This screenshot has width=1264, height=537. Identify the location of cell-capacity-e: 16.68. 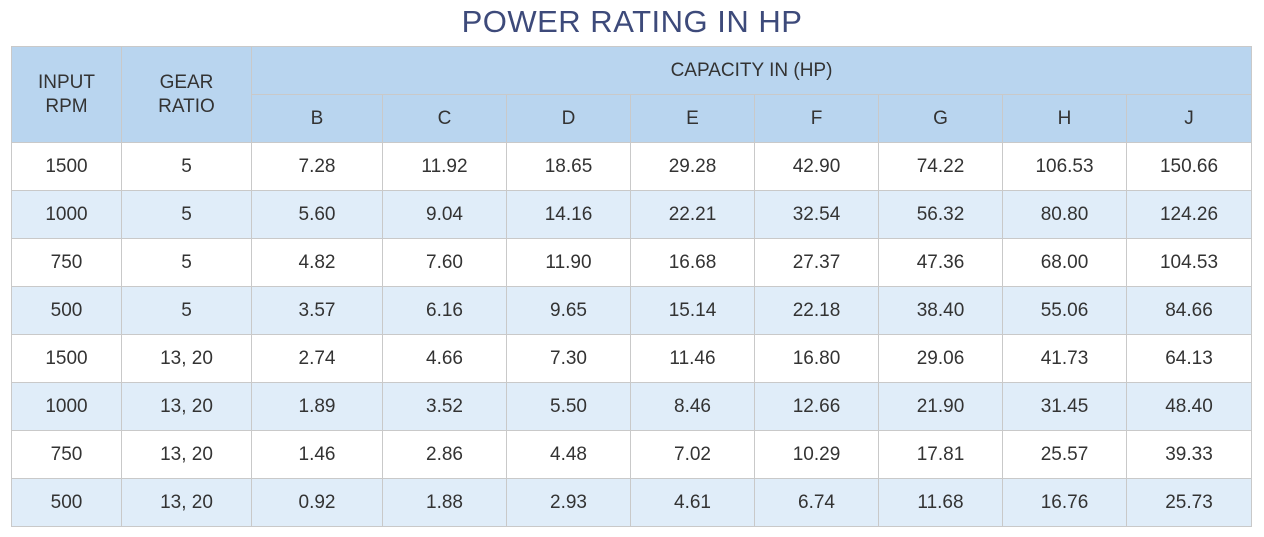
(692, 262).